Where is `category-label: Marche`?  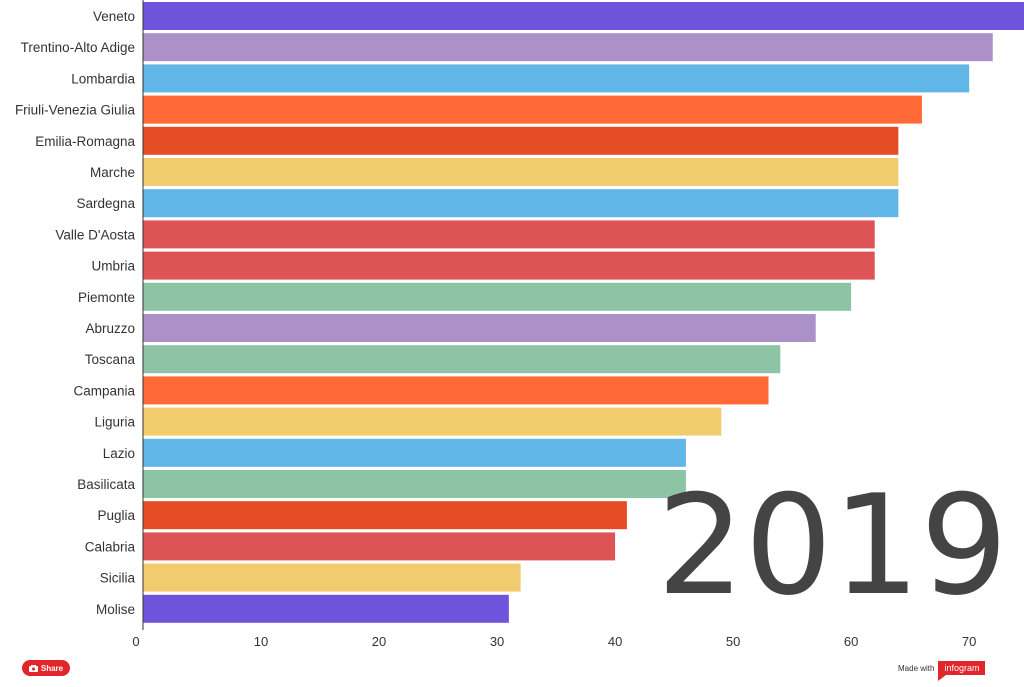
category-label: Marche is located at coordinates (112, 172).